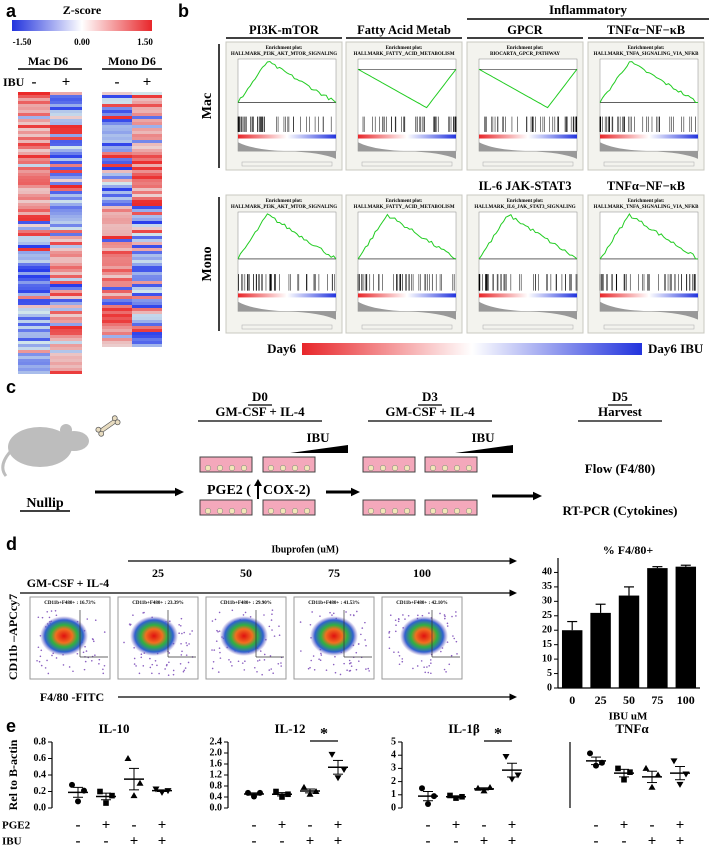 This screenshot has width=709, height=846. I want to click on panel-letter: d, so click(11, 544).